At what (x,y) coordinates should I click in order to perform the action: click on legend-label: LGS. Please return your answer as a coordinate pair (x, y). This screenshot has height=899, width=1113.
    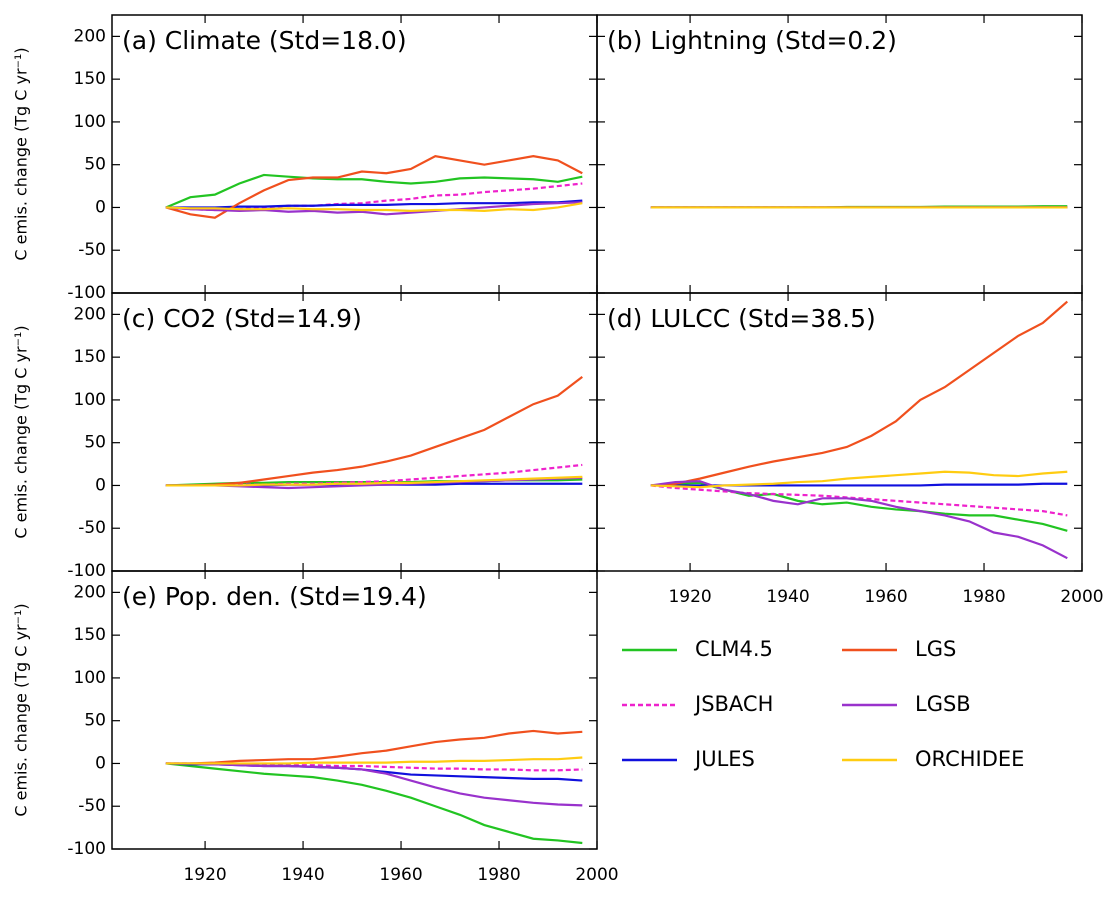
    Looking at the image, I should click on (935, 649).